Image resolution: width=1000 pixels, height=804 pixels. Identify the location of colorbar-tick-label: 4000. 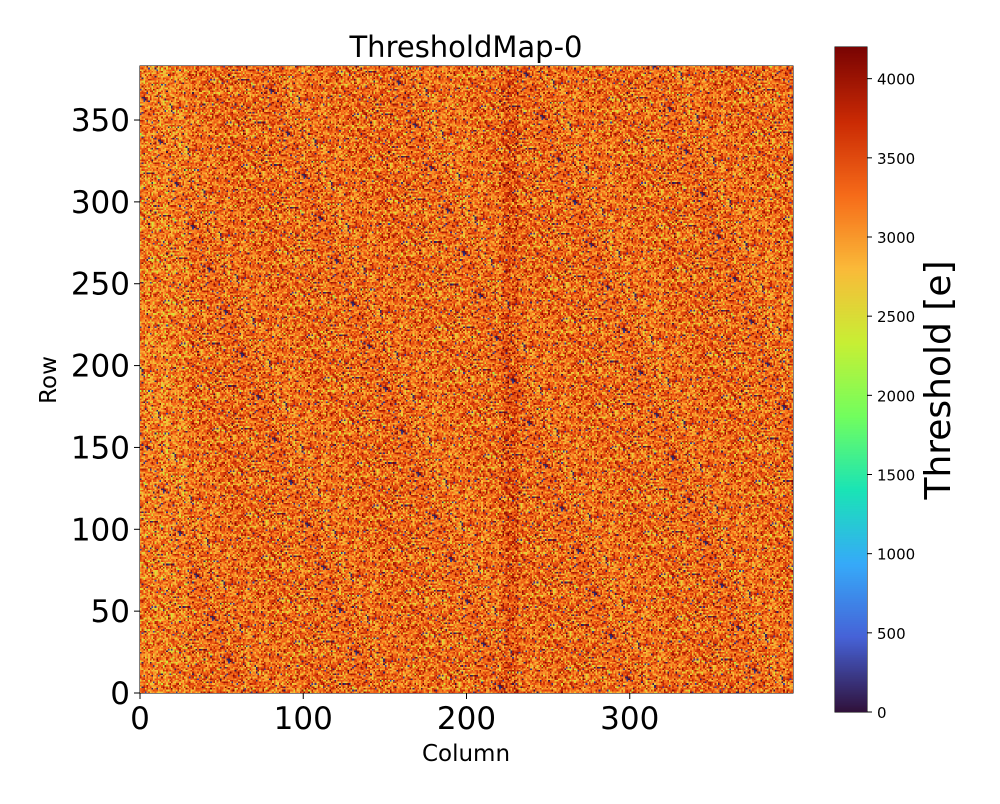
(896, 80).